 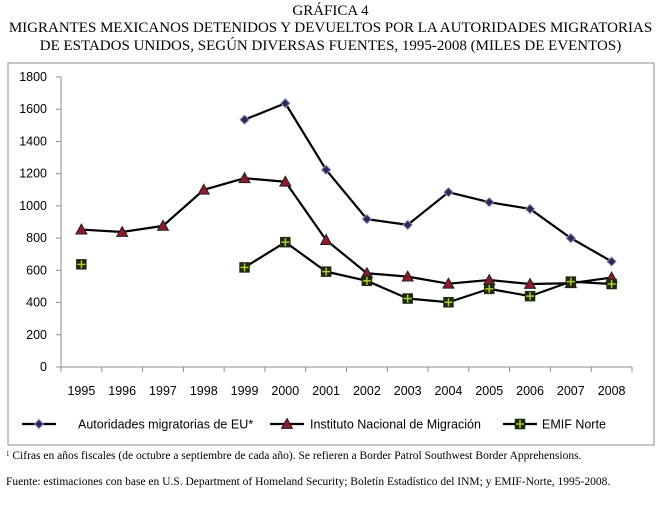 What do you see at coordinates (204, 391) in the screenshot?
I see `x-tick-label: 1998` at bounding box center [204, 391].